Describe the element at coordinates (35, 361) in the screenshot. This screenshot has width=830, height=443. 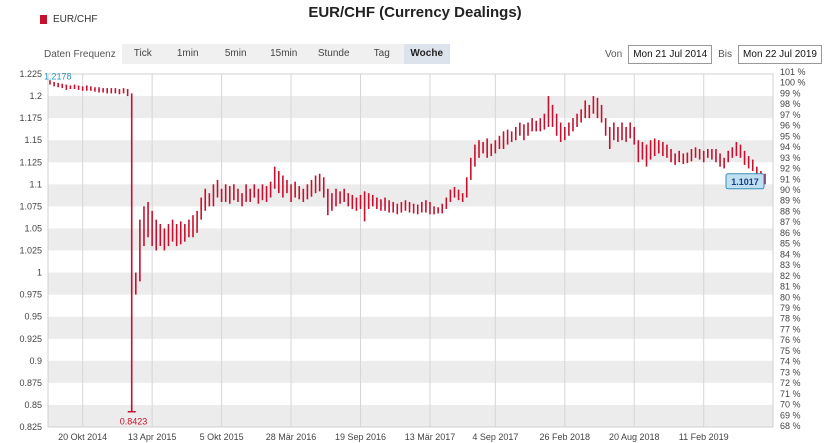
I see `y-tick-label: 0.9` at that location.